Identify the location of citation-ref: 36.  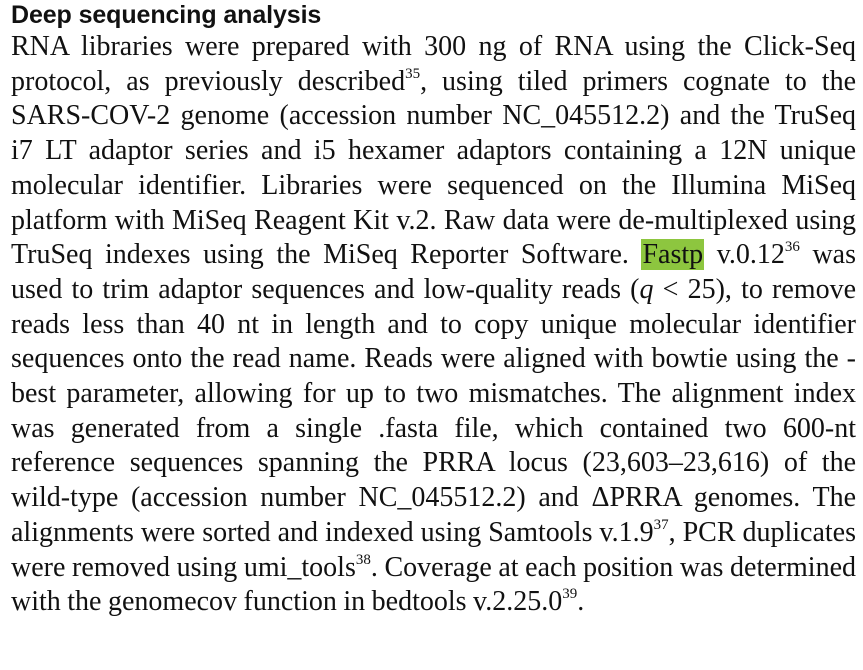
(792, 247).